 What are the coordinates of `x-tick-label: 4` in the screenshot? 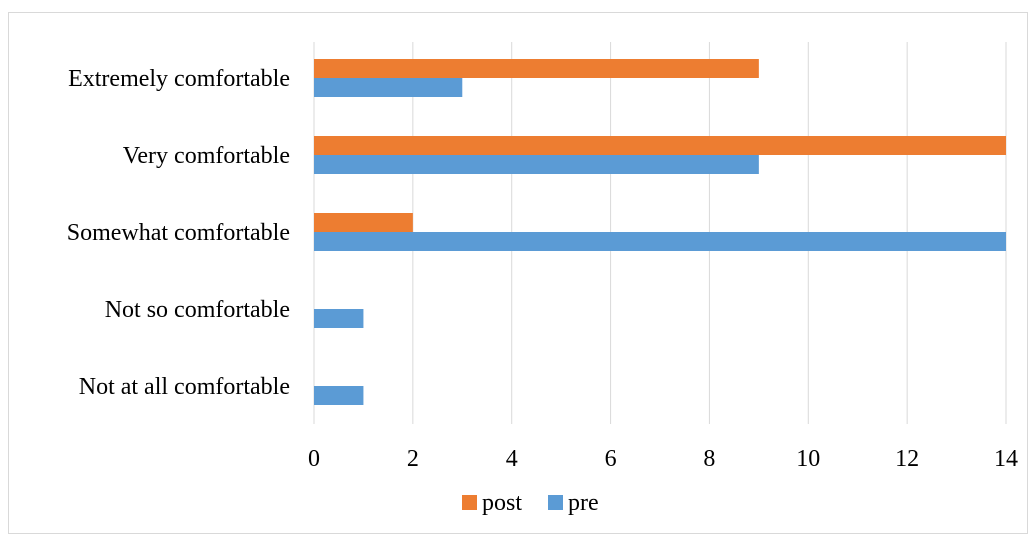 It's located at (512, 459).